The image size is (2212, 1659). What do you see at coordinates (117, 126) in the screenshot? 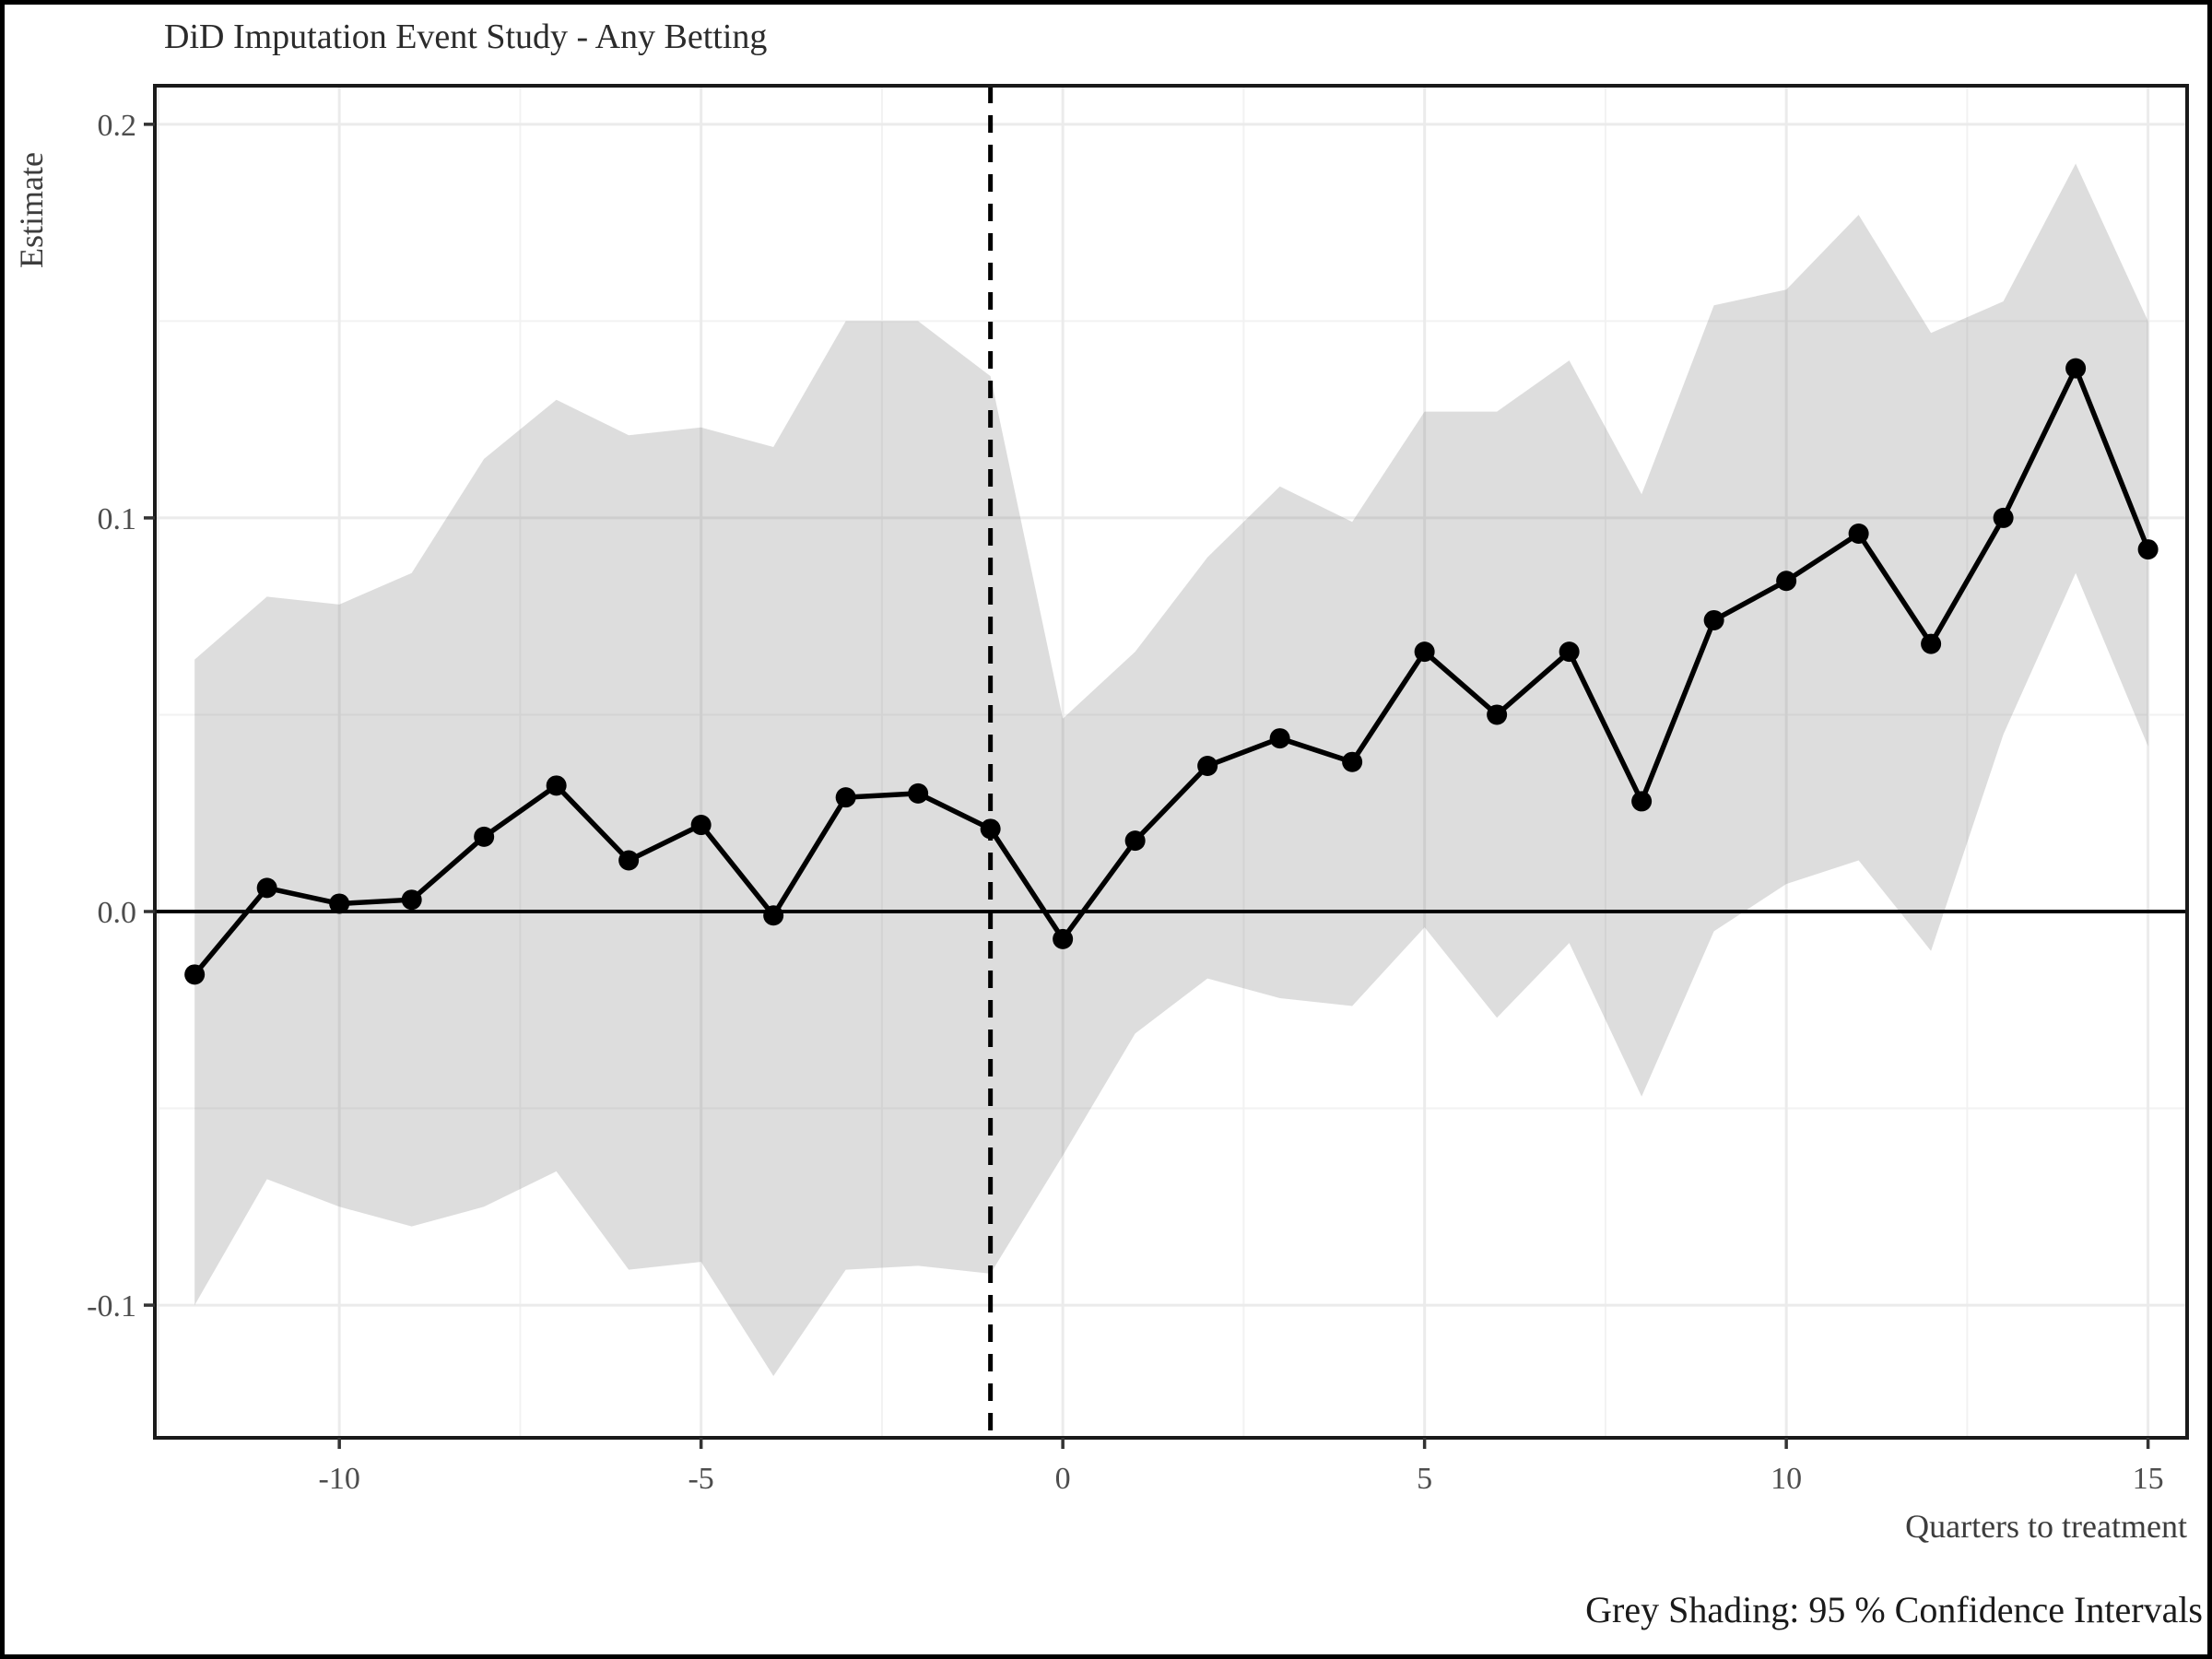
I see `y-tick-label: 0.2` at bounding box center [117, 126].